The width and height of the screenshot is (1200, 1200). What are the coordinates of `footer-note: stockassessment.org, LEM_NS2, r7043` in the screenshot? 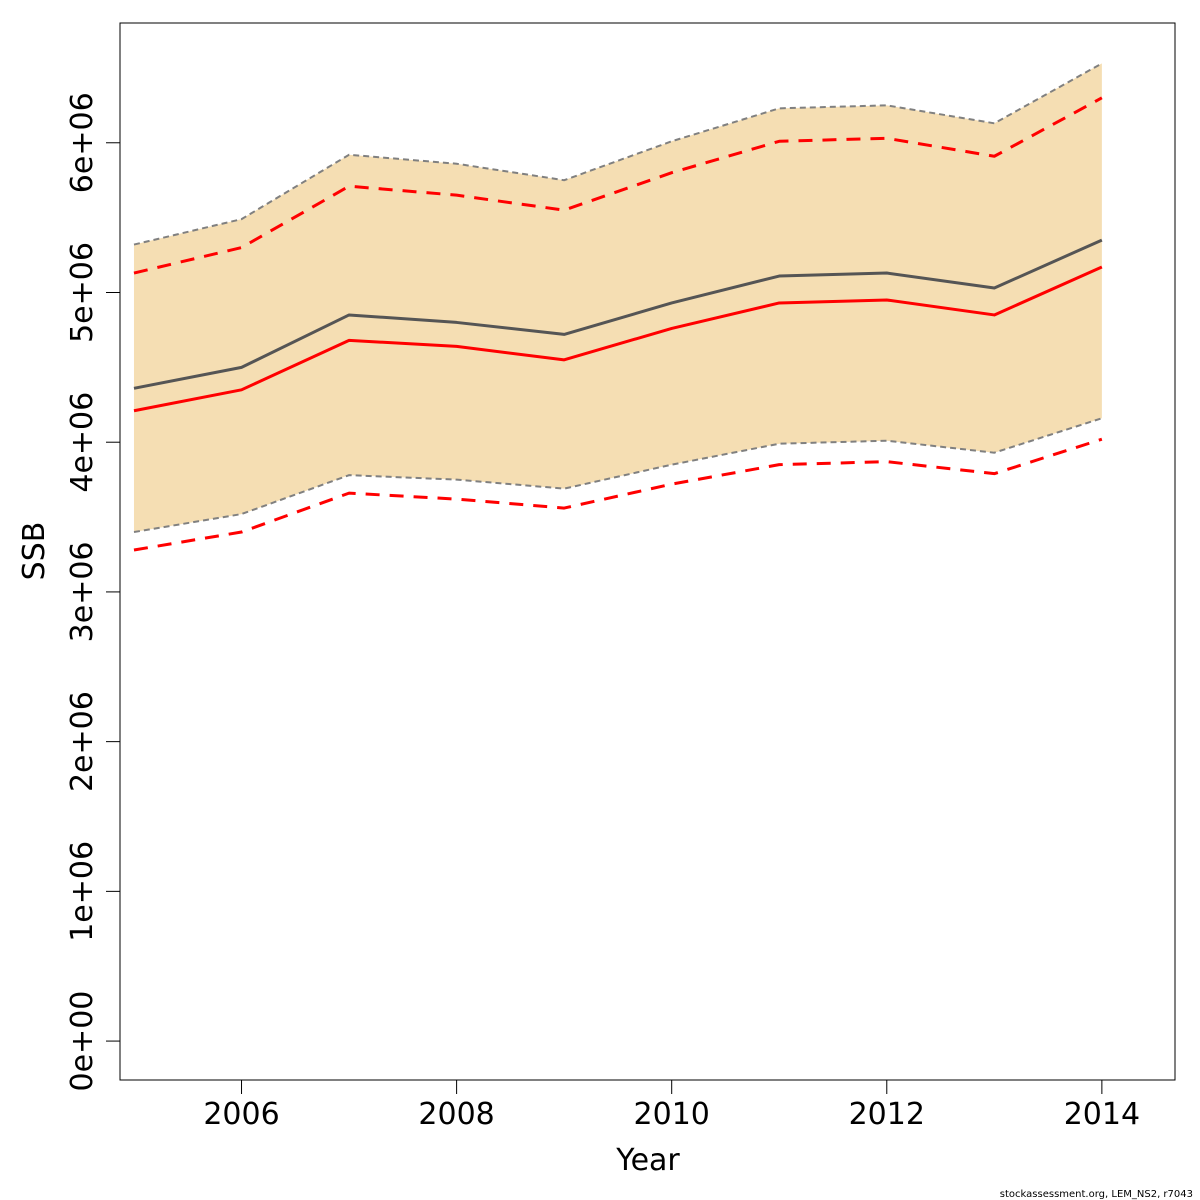 It's located at (1096, 1194).